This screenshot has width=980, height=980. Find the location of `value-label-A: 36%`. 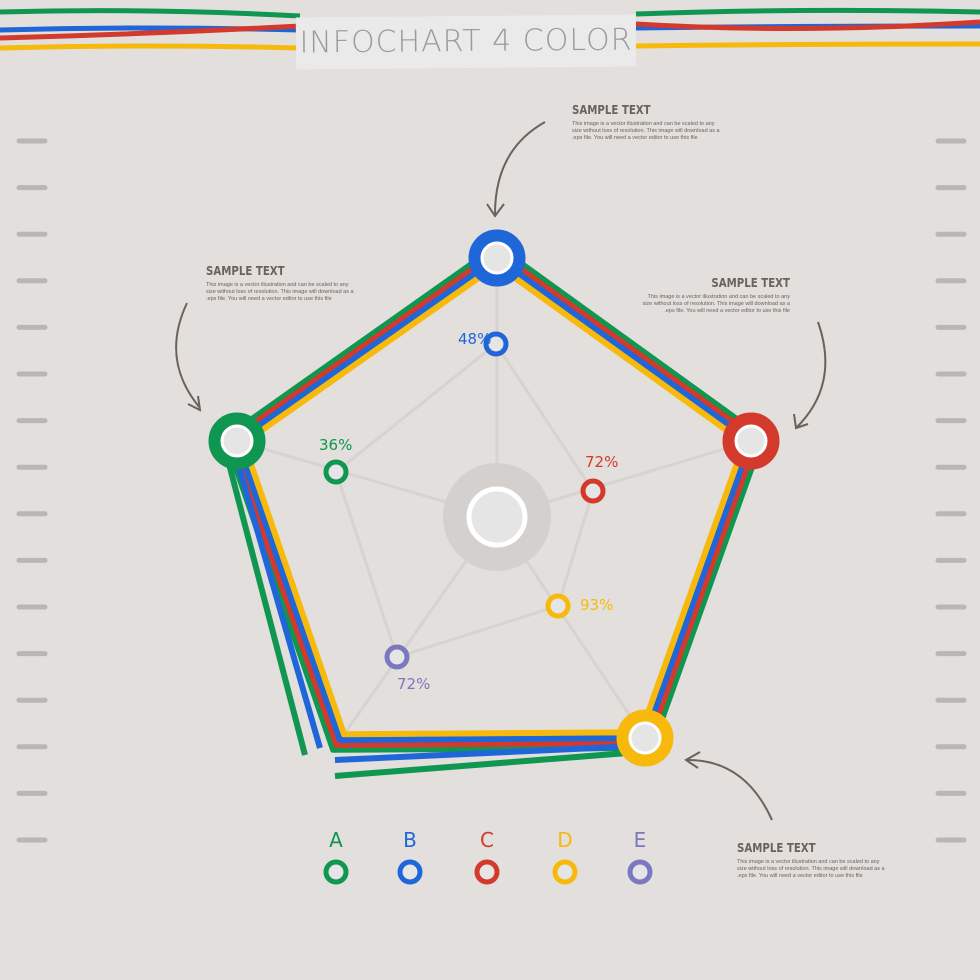

value-label-A: 36% is located at coordinates (335, 445).